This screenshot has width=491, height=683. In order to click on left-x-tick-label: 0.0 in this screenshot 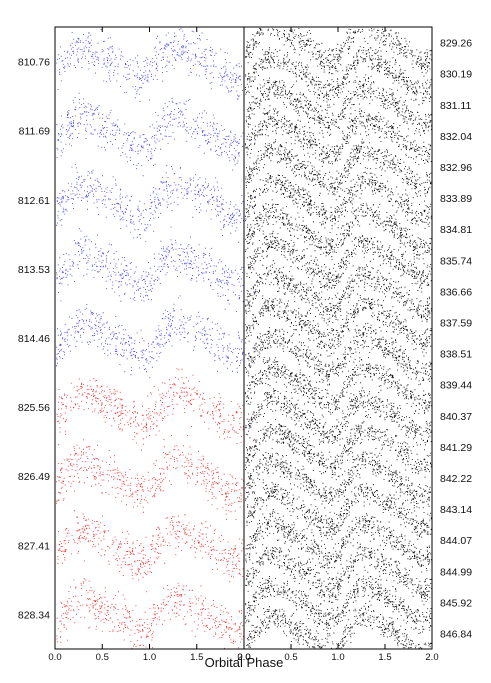, I will do `click(54, 657)`.